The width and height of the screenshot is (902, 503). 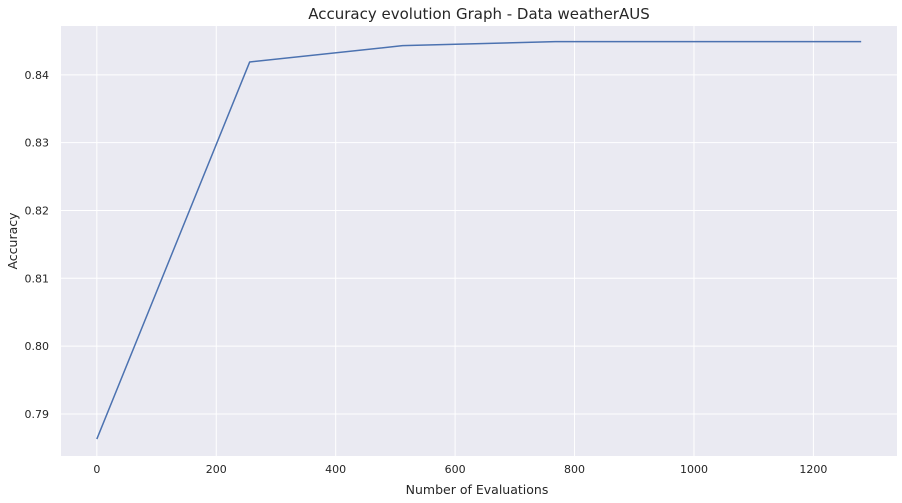 What do you see at coordinates (37, 245) in the screenshot?
I see `y-axis-ticks: 0.79 0.80 0.81 0.82 0.83 0.84` at bounding box center [37, 245].